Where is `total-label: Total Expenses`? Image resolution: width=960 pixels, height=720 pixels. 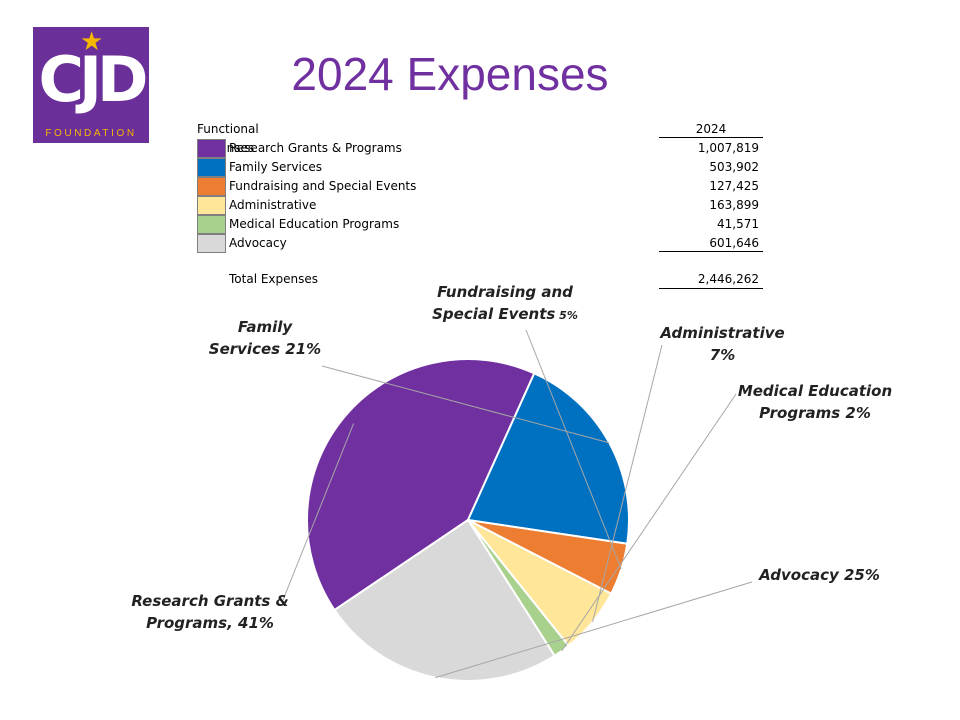
total-label: Total Expenses is located at coordinates (274, 279).